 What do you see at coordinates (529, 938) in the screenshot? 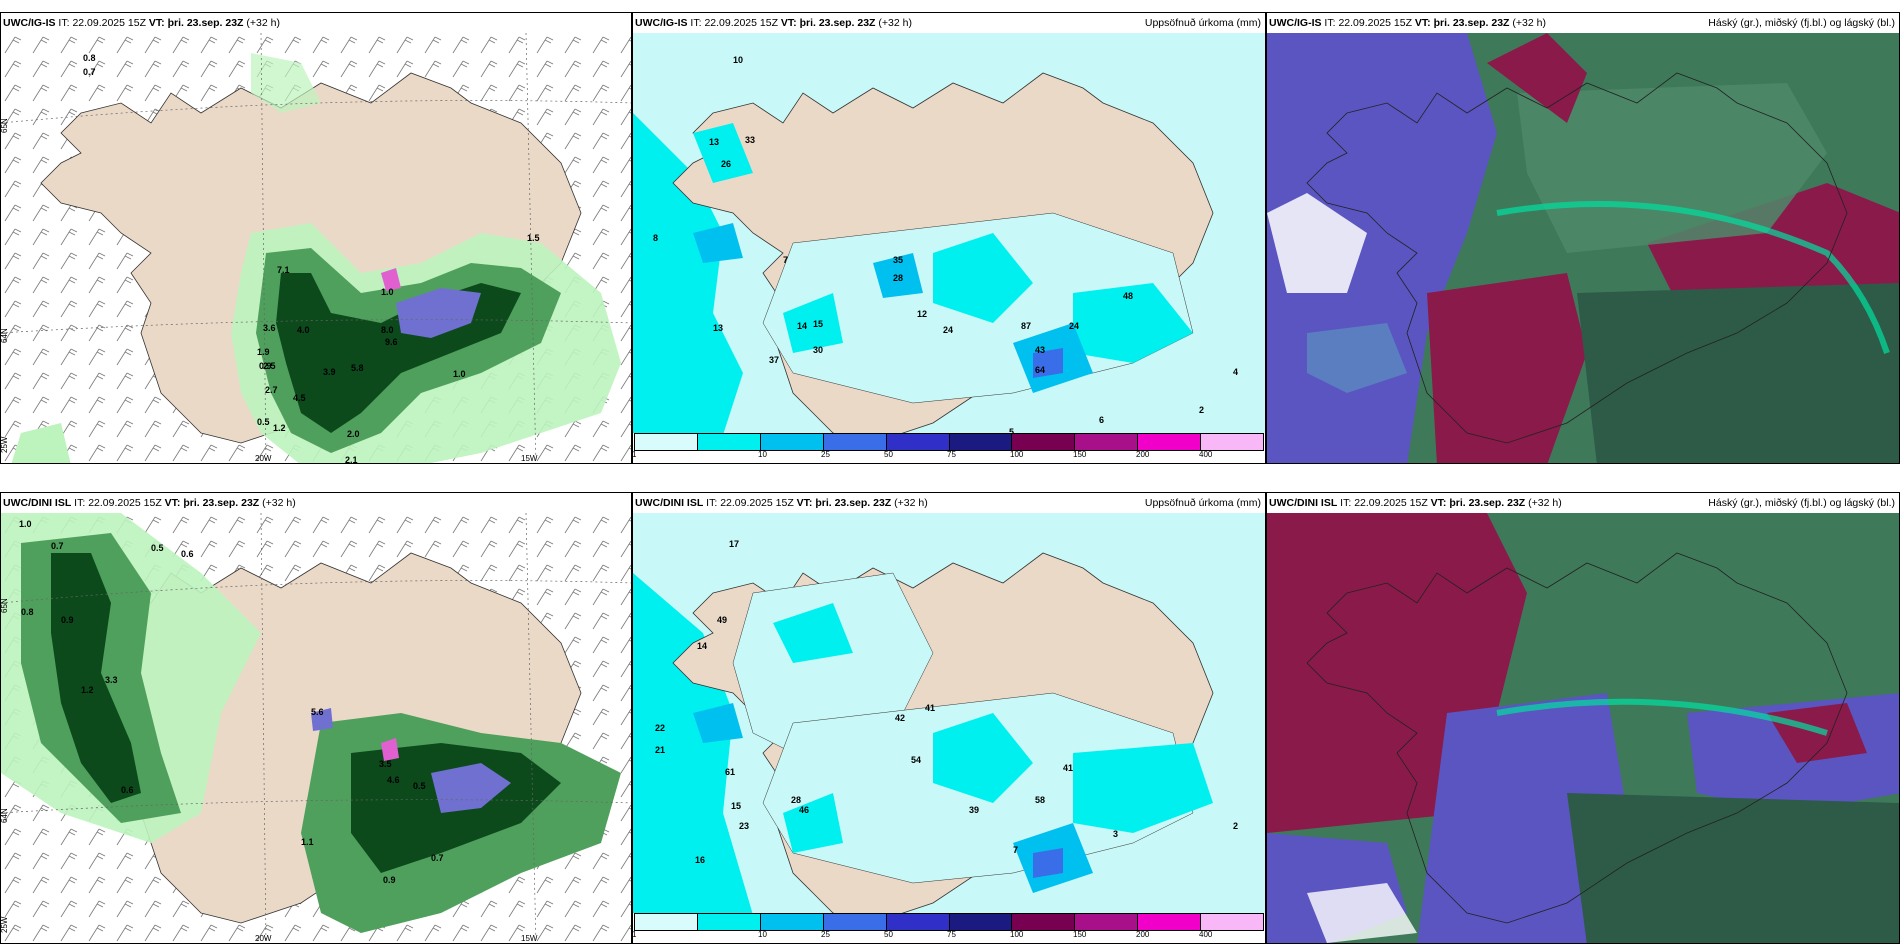
I see `lon-label-15: 15W` at bounding box center [529, 938].